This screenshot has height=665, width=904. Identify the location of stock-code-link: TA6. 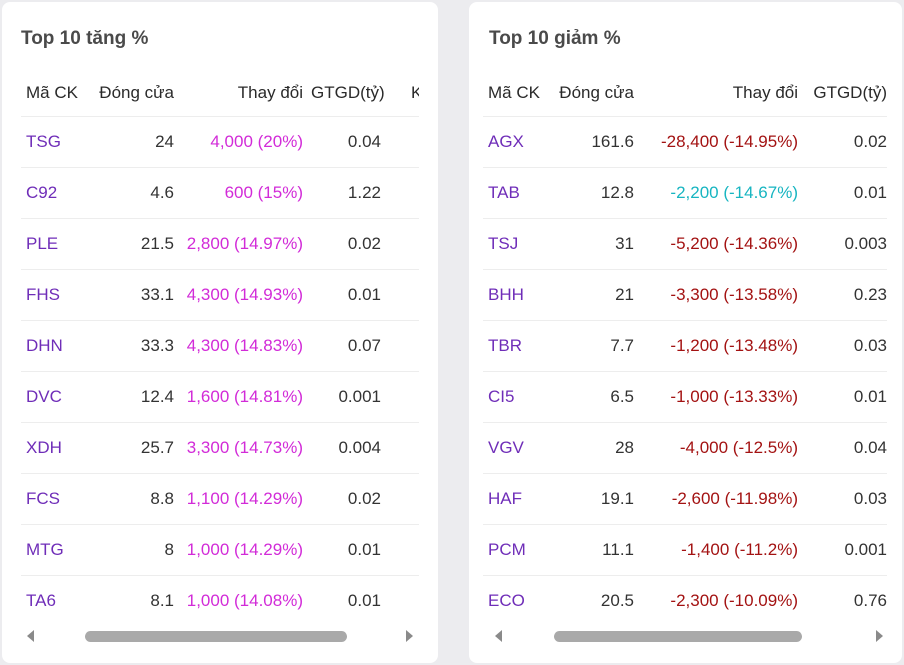
(54, 595).